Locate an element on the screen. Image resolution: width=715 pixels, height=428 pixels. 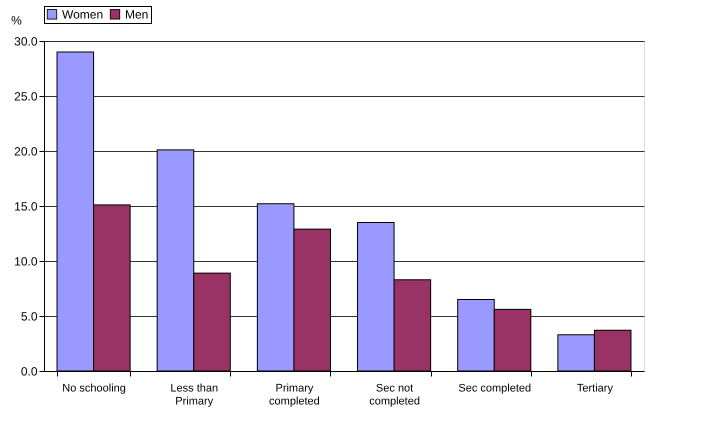
x-tick-label: Sec completed is located at coordinates (495, 388).